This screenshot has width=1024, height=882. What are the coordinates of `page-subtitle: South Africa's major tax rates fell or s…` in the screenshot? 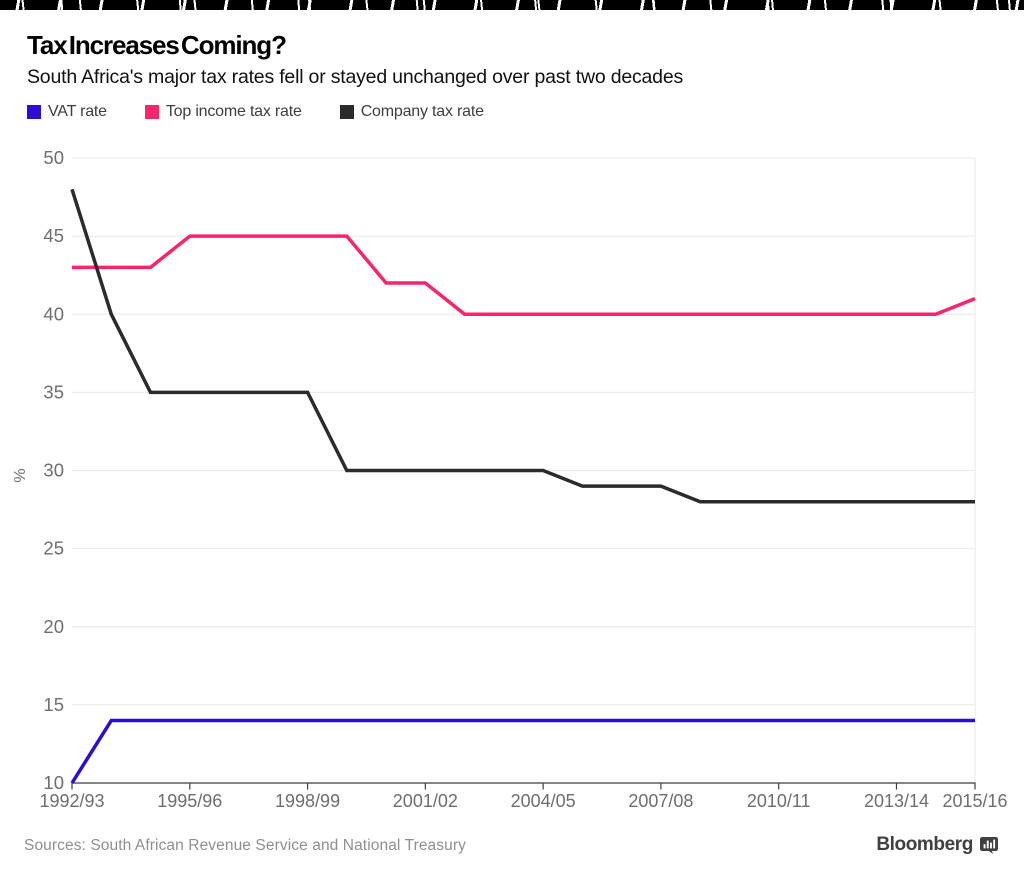 It's located at (355, 77).